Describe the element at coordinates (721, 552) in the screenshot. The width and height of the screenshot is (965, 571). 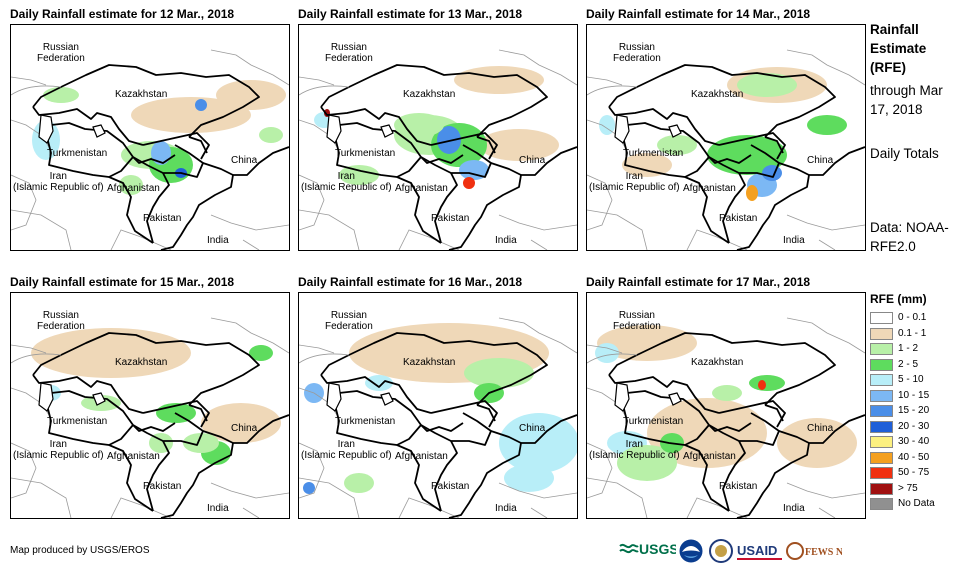
I see `state-seal-logo` at that location.